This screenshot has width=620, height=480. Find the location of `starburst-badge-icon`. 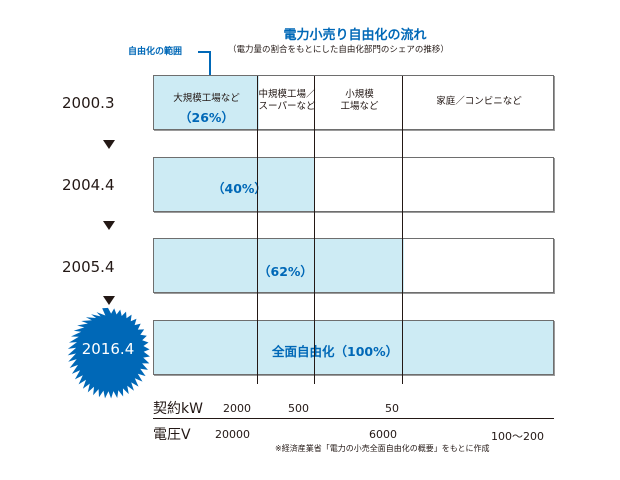

starburst-badge-icon is located at coordinates (108, 353).